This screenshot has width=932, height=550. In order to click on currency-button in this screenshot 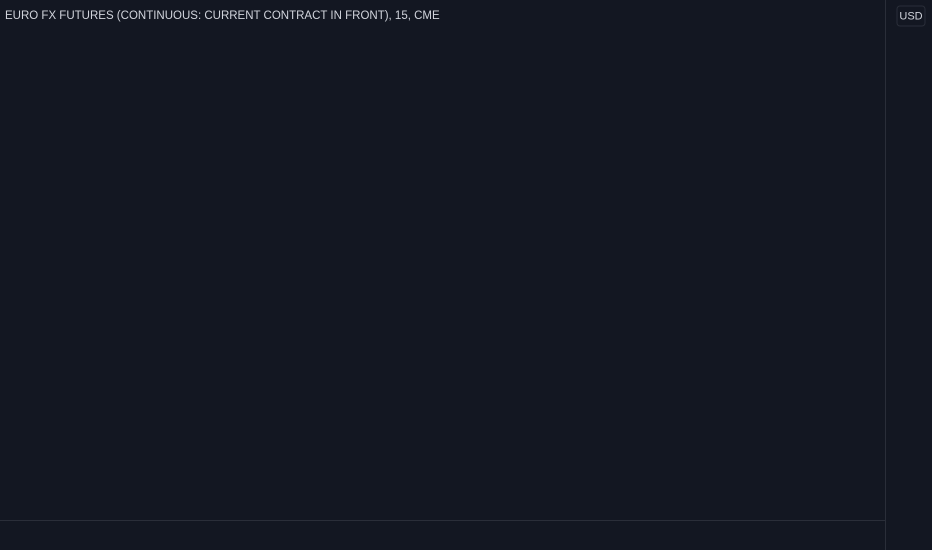, I will do `click(911, 16)`.